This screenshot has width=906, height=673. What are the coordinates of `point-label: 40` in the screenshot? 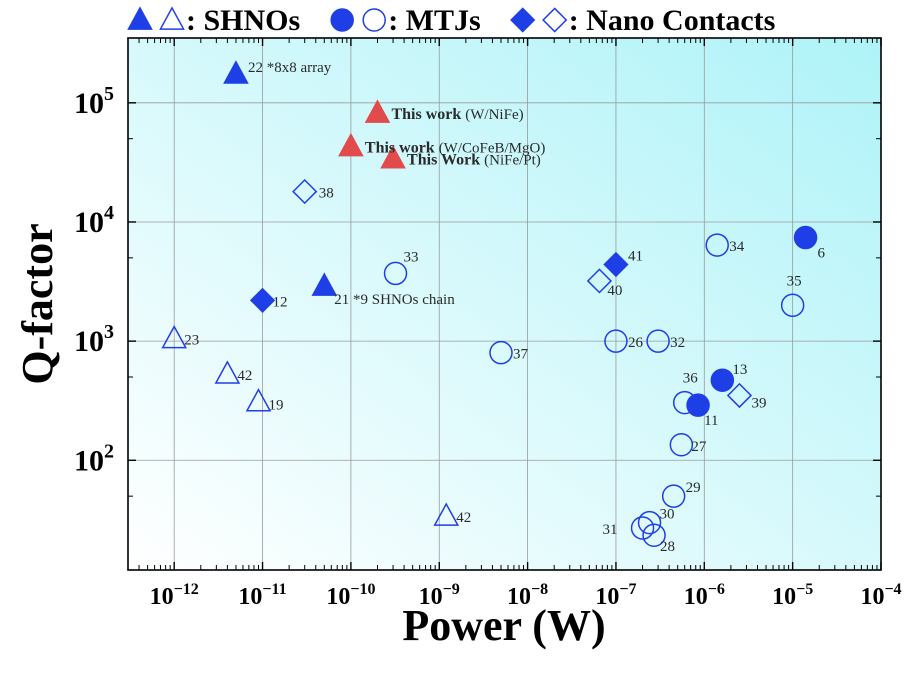 It's located at (614, 291).